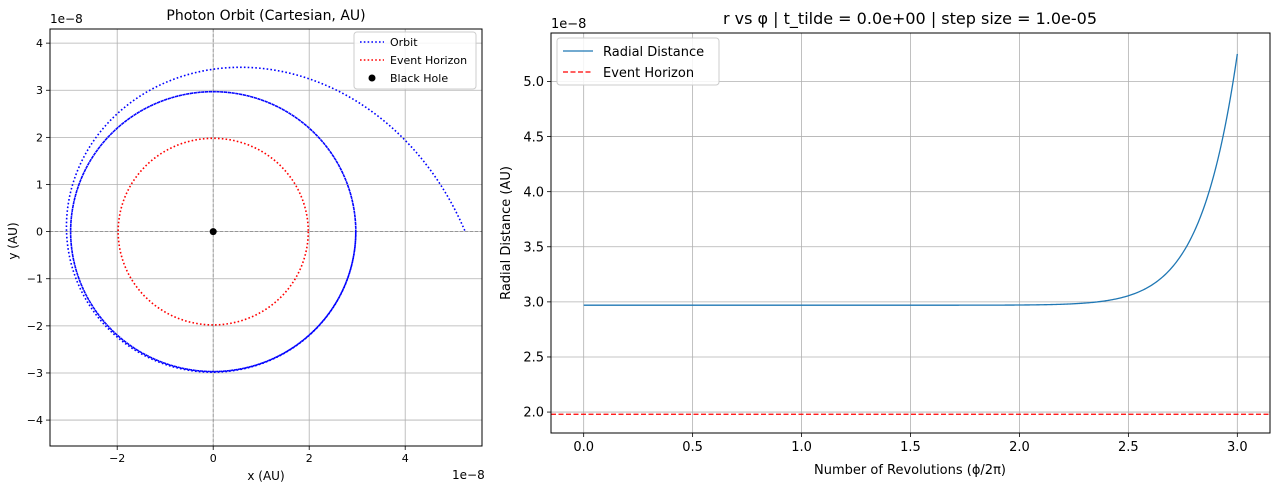  I want to click on radial-xtick-label: 1.5, so click(910, 447).